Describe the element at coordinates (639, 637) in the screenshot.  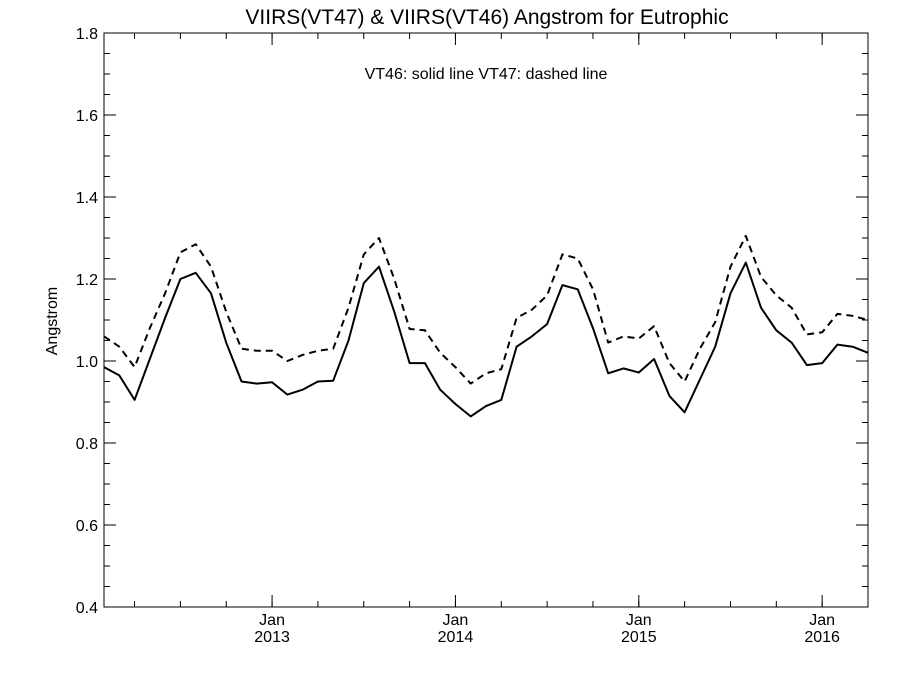
I see `x-tick-label-year: 2015` at that location.